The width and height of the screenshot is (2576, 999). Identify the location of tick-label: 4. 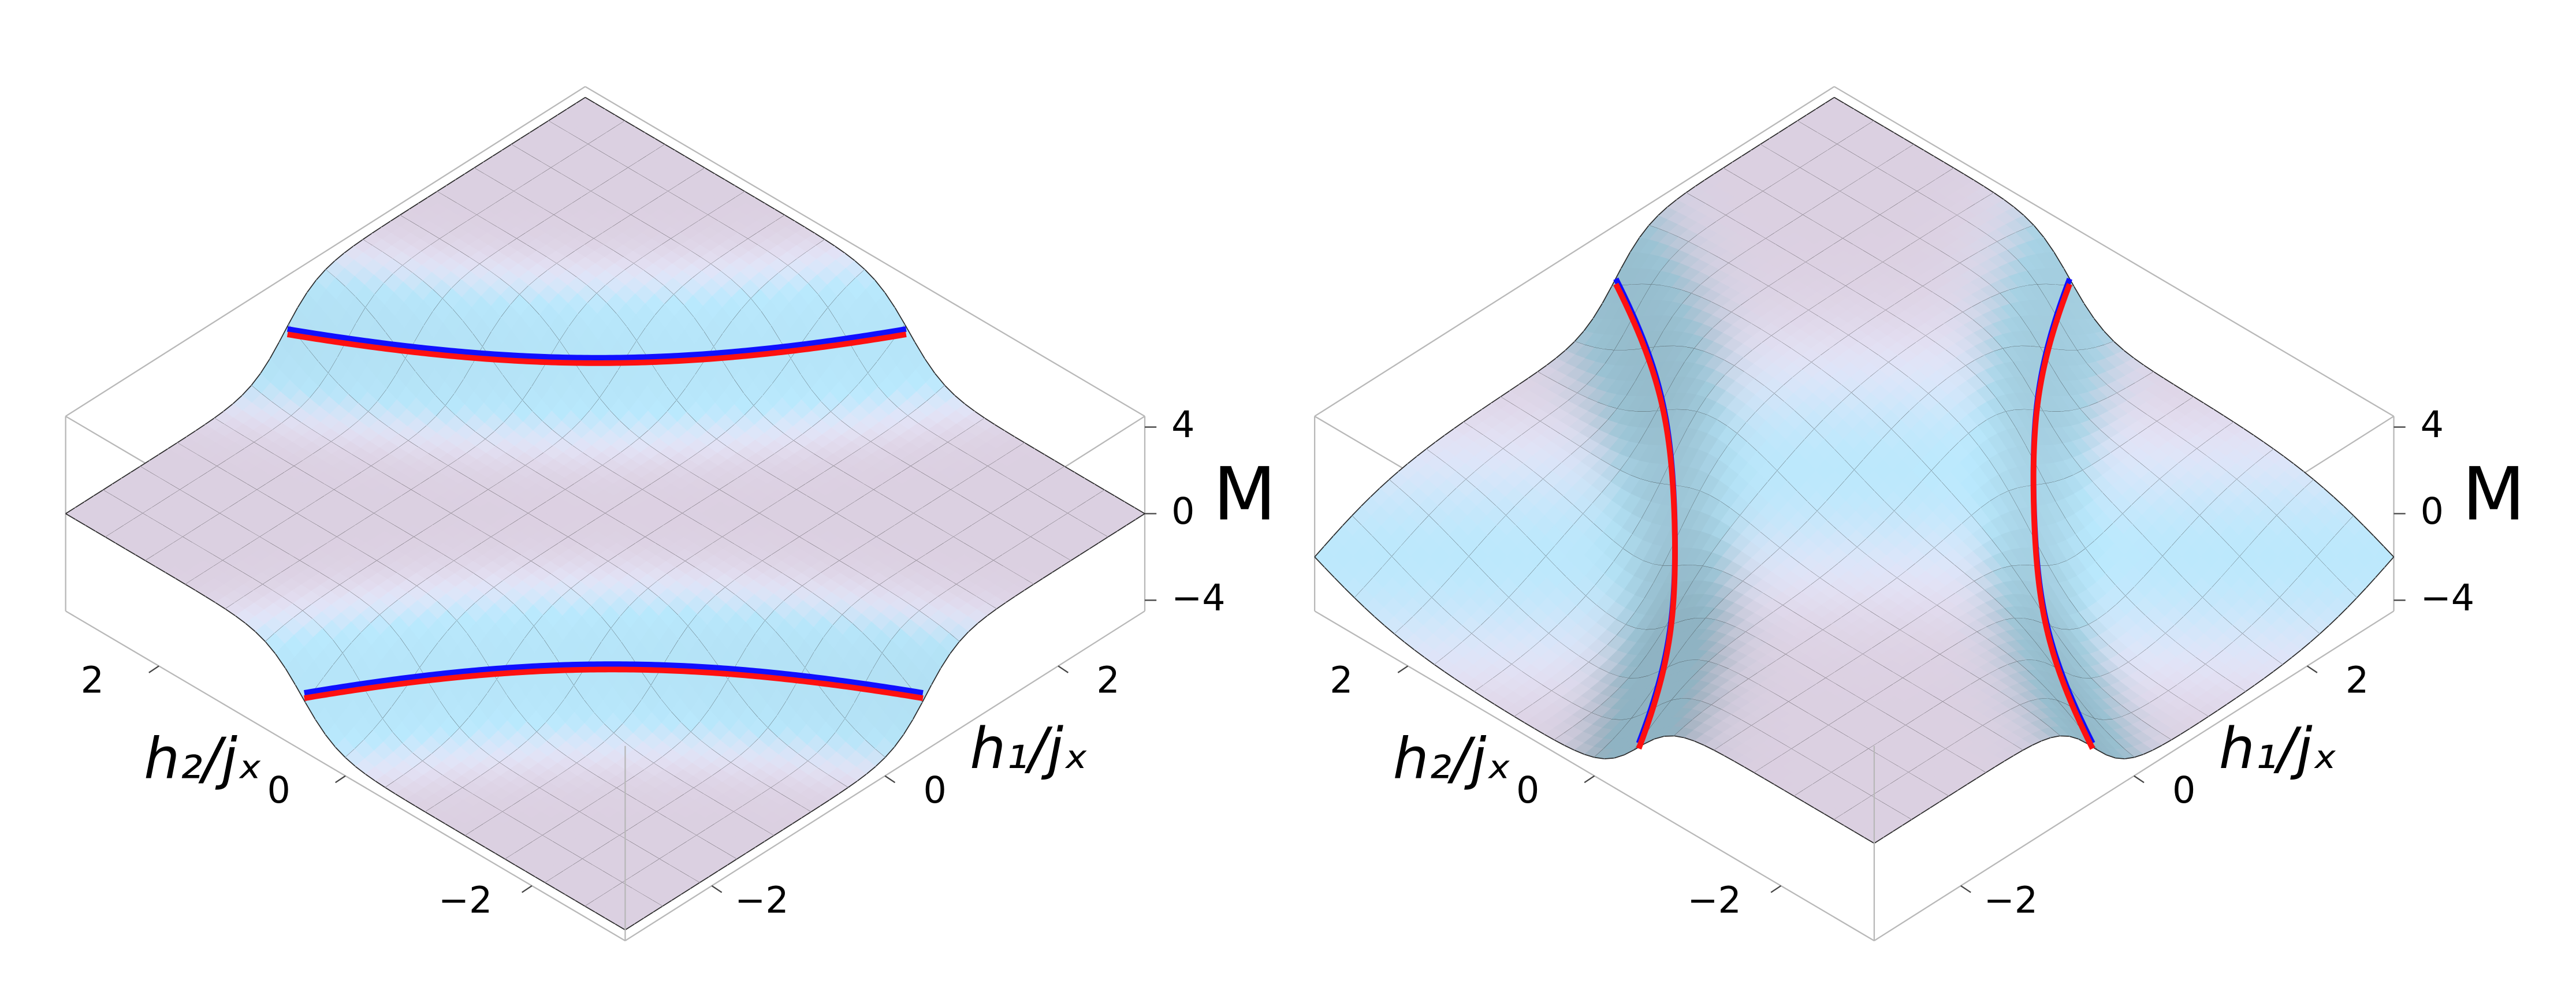
(1183, 425).